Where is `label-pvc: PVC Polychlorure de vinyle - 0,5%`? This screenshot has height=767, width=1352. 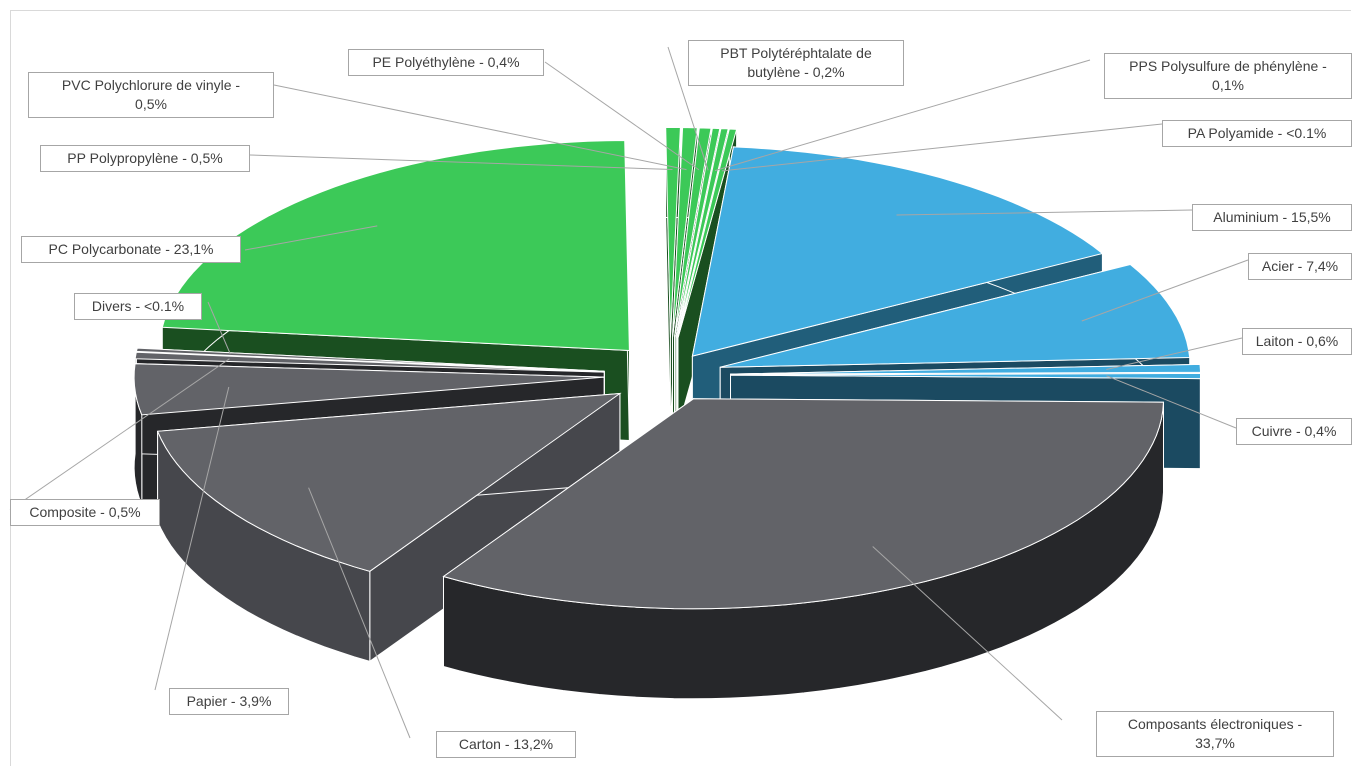
label-pvc: PVC Polychlorure de vinyle - 0,5% is located at coordinates (151, 95).